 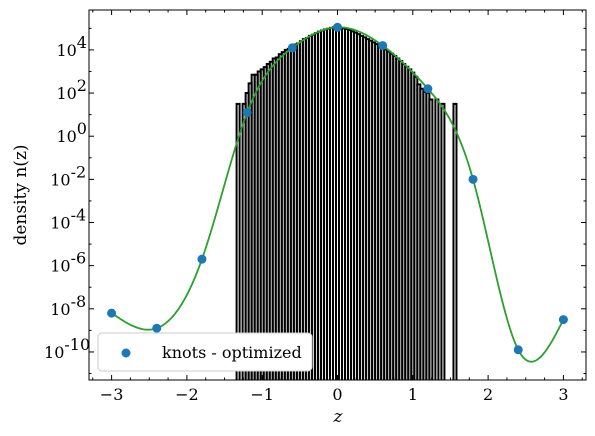 I want to click on y-tick-label: 10 2, so click(x=71, y=89).